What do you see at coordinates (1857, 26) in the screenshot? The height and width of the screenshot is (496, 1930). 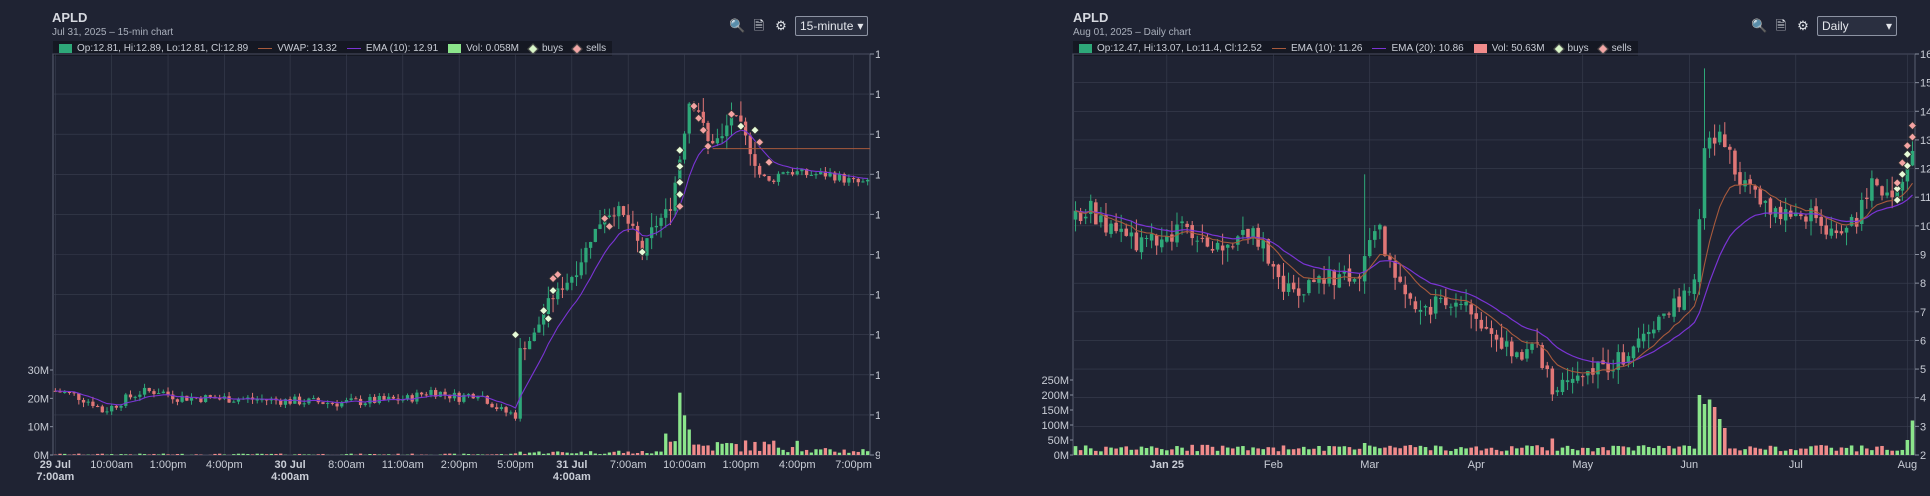 I see `interval-select: Daily ▾` at bounding box center [1857, 26].